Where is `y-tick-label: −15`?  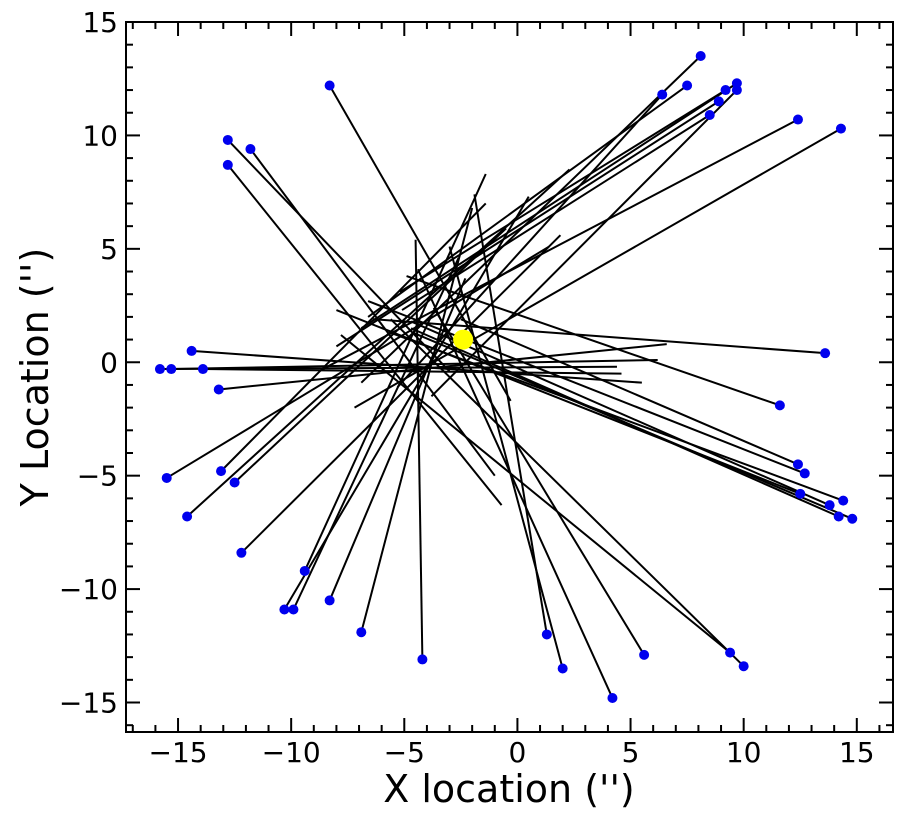
y-tick-label: −15 is located at coordinates (88, 703).